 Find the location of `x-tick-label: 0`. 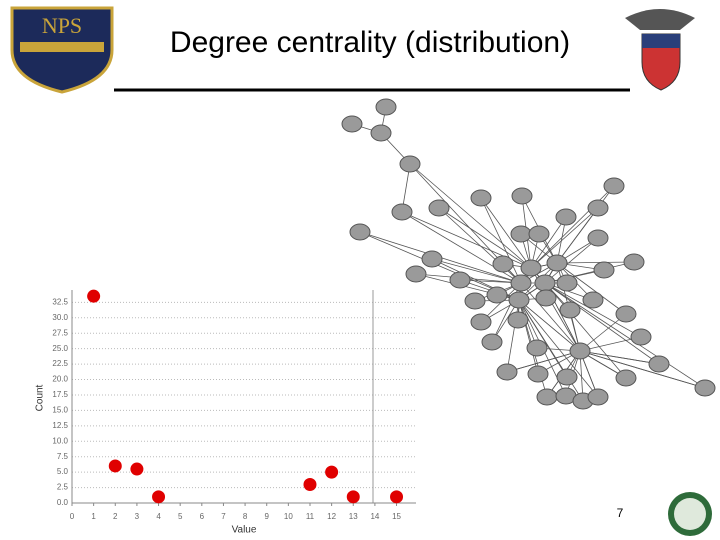

x-tick-label: 0 is located at coordinates (72, 516).